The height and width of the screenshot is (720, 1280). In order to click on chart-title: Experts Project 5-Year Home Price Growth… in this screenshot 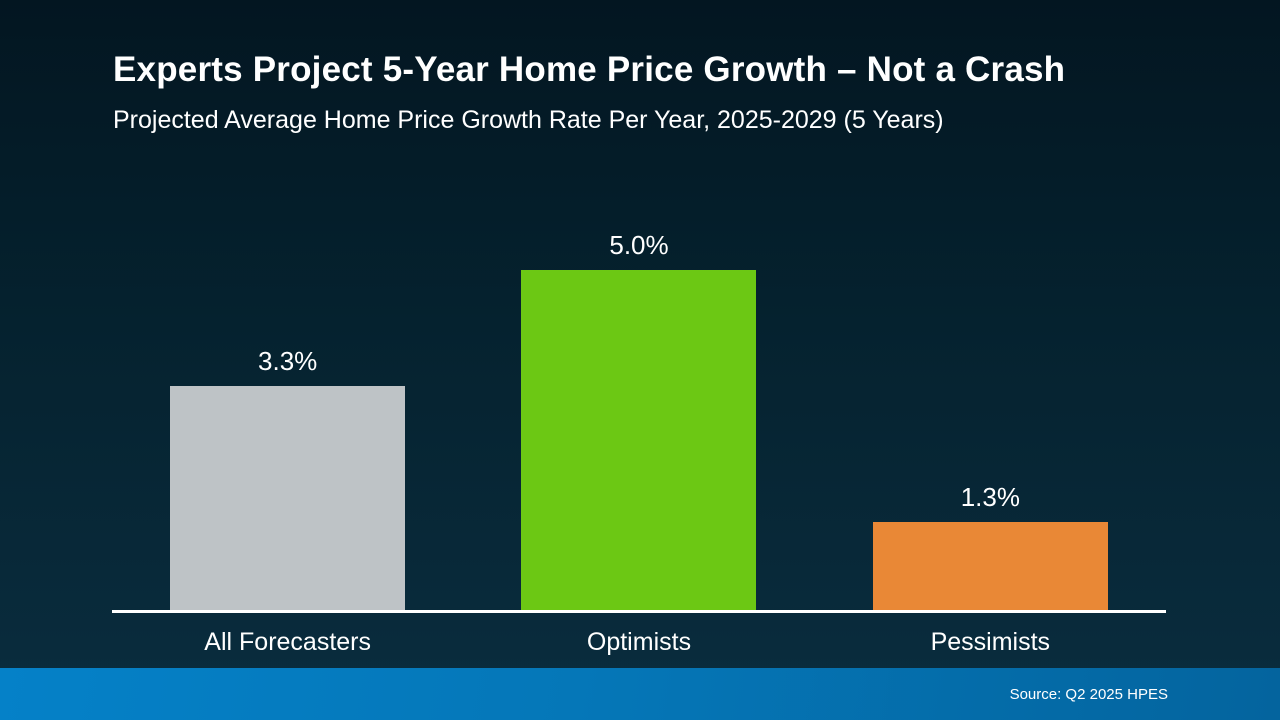, I will do `click(589, 69)`.